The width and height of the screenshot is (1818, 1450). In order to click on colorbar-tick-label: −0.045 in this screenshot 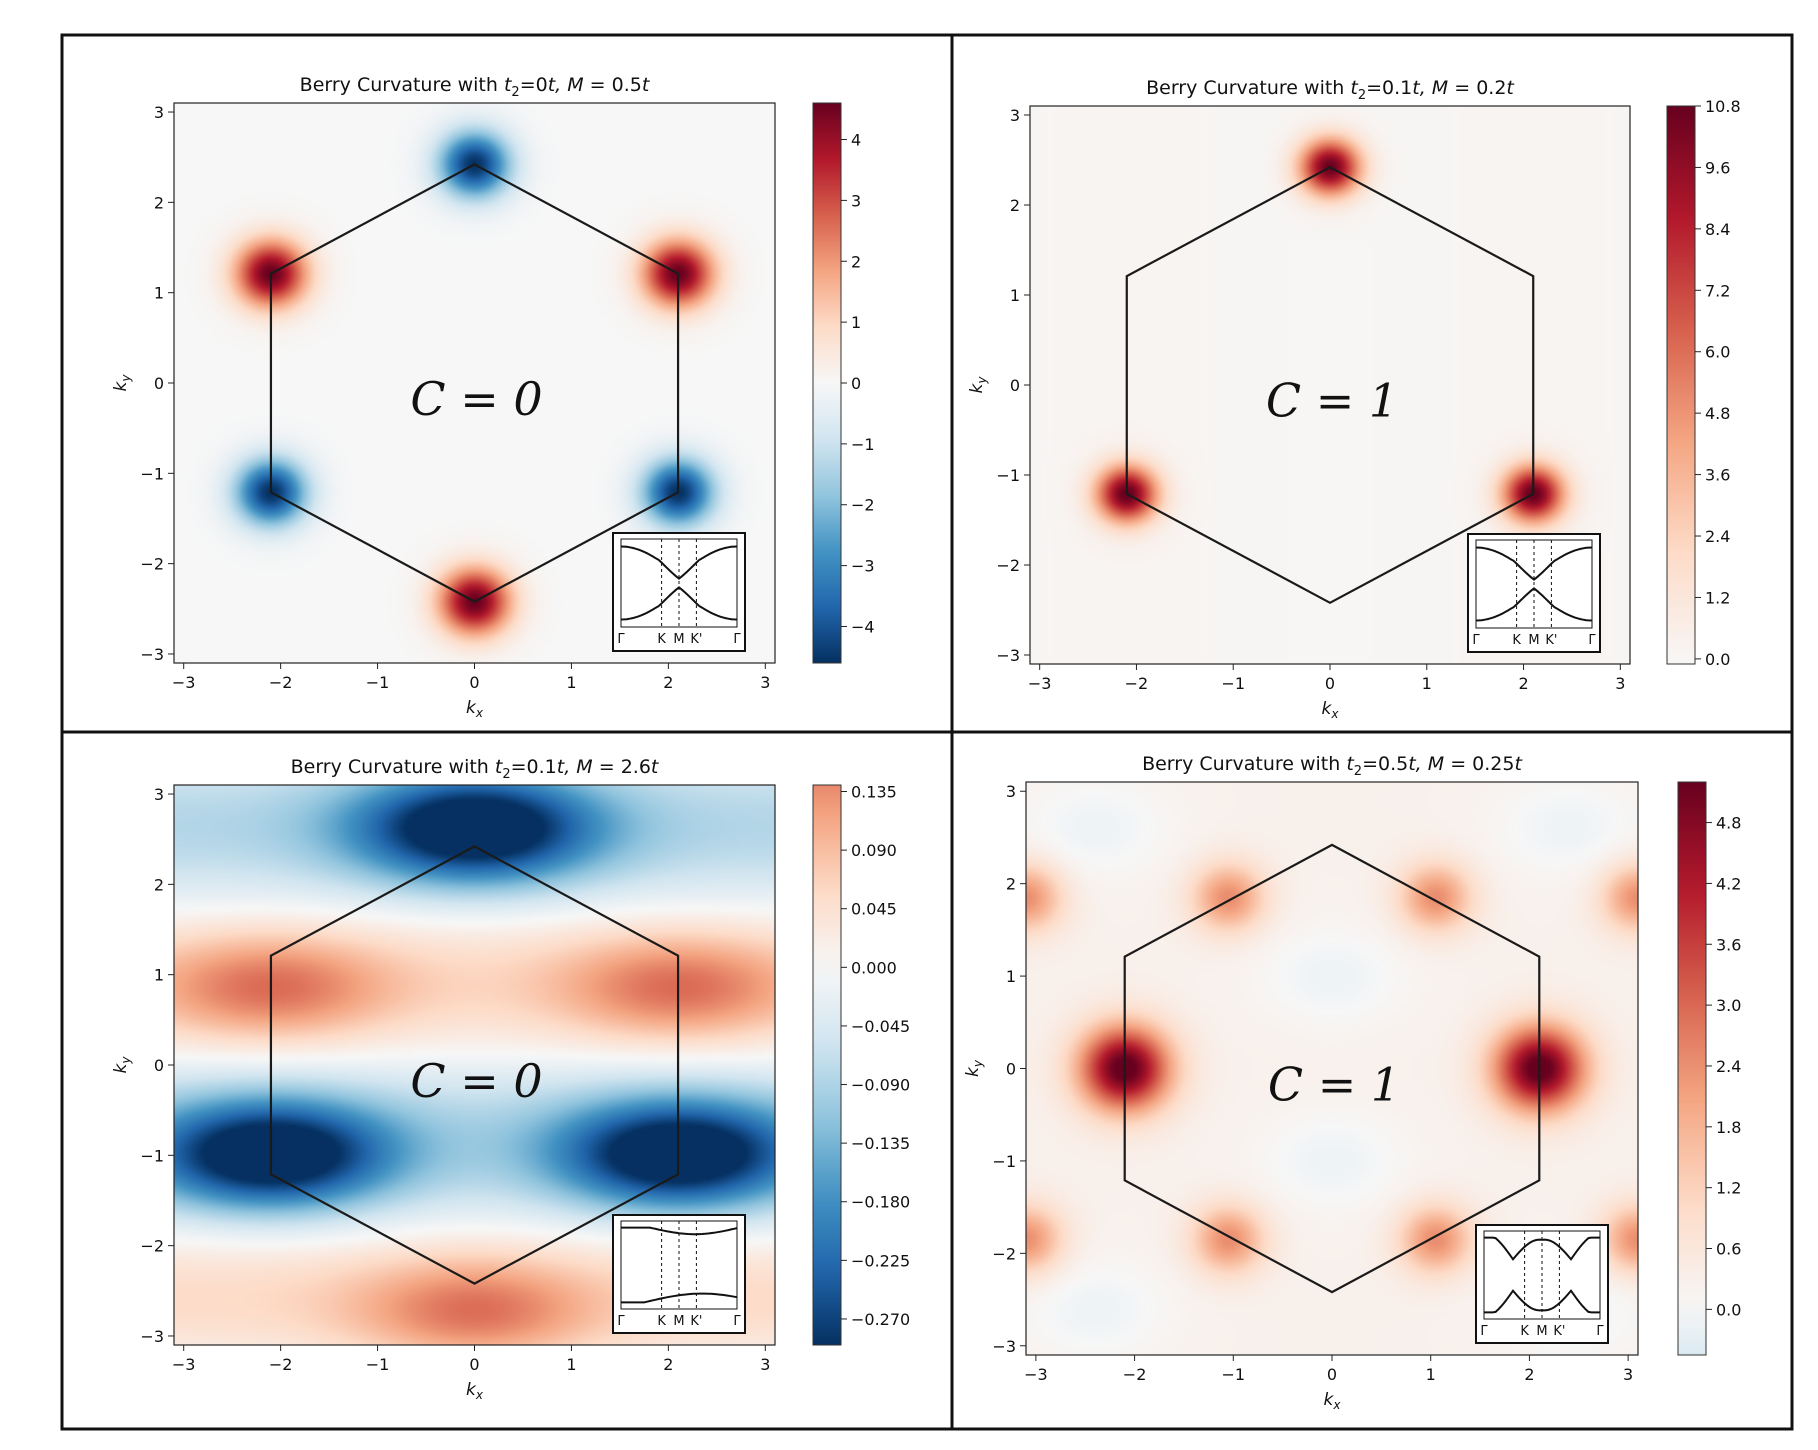, I will do `click(880, 1026)`.